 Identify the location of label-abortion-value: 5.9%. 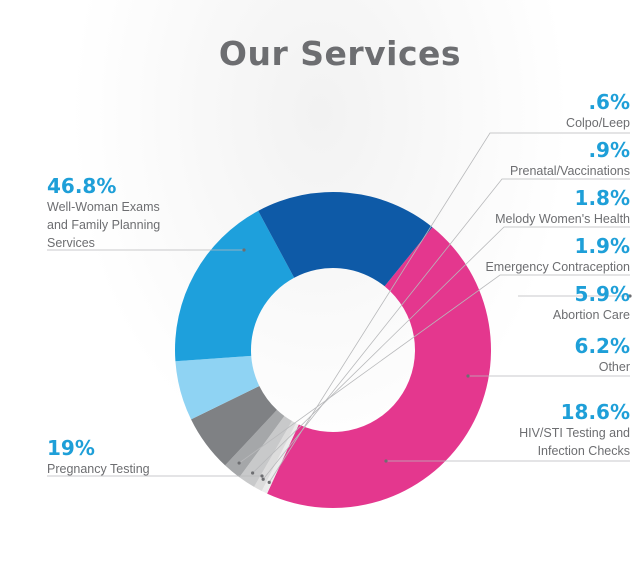
(602, 294).